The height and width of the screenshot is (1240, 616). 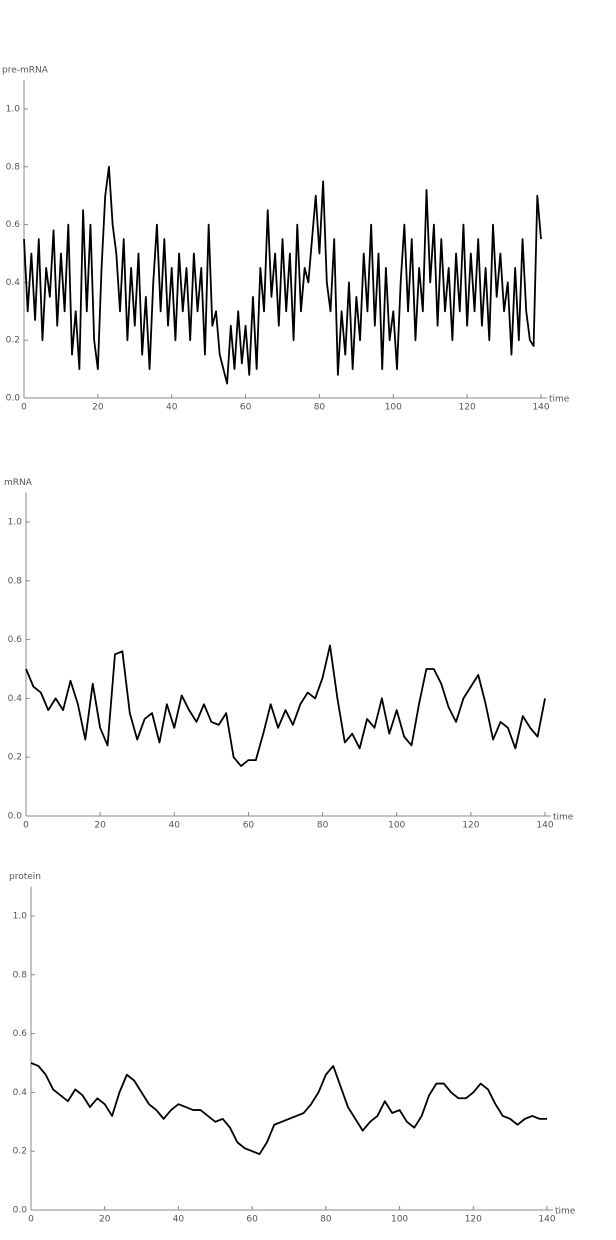 What do you see at coordinates (25, 877) in the screenshot?
I see `y-axis-label: protein` at bounding box center [25, 877].